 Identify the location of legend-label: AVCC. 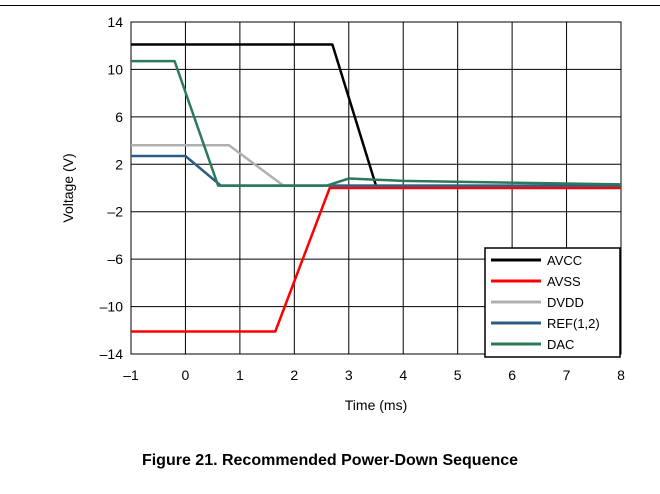
(564, 260).